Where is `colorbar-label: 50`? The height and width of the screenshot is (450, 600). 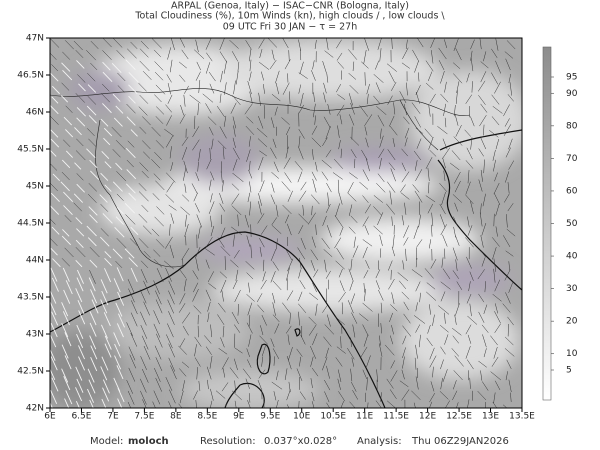 colorbar-label: 50 is located at coordinates (572, 224).